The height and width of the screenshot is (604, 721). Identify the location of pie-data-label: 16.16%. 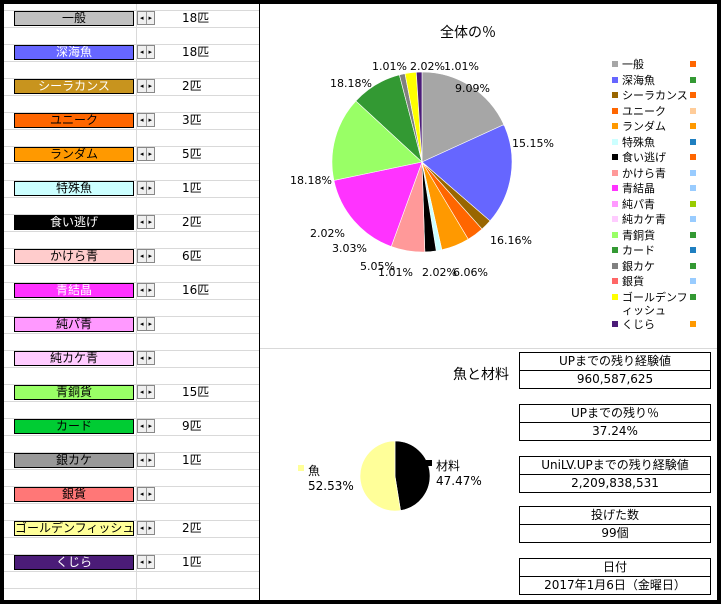
(511, 240).